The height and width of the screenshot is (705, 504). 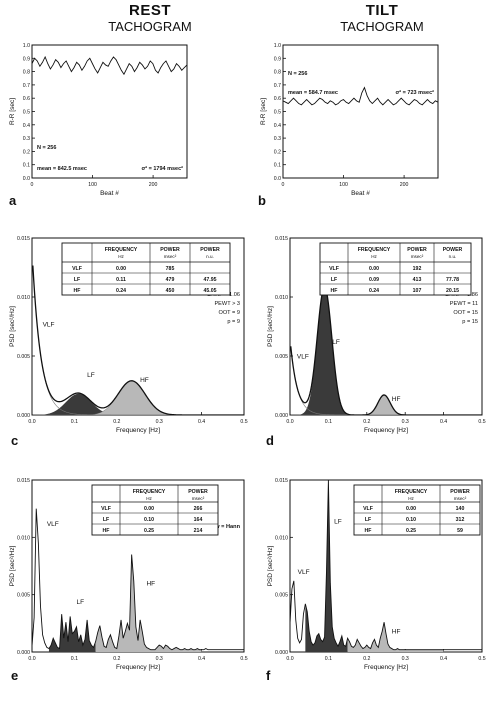 What do you see at coordinates (229, 313) in the screenshot?
I see `stat-text: OOT = 9` at bounding box center [229, 313].